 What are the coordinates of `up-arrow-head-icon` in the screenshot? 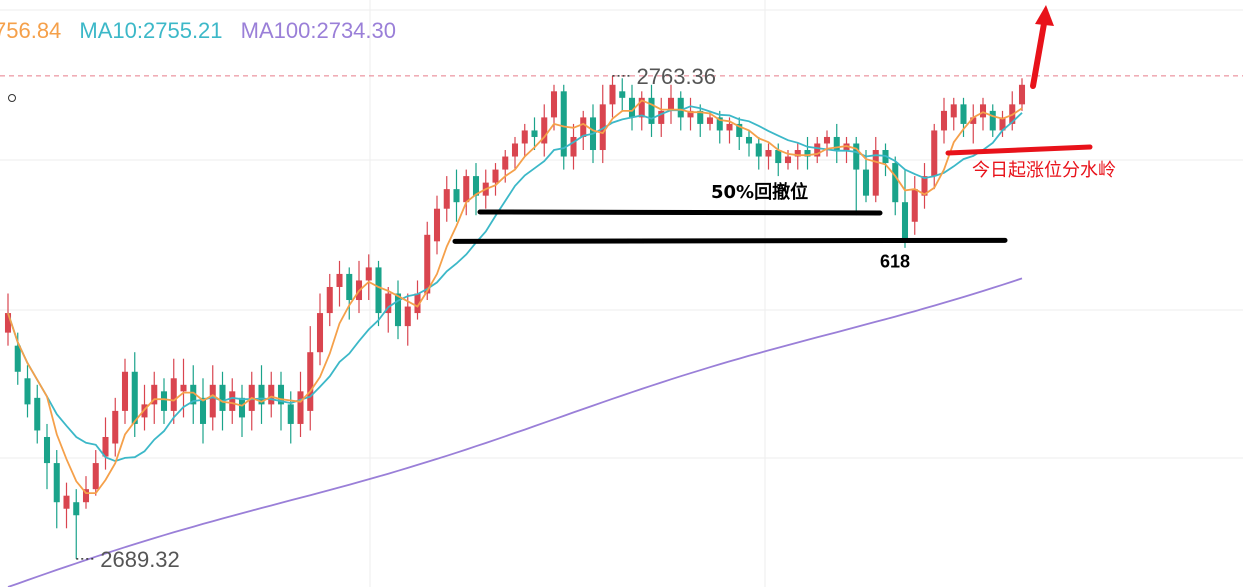 It's located at (1044, 15).